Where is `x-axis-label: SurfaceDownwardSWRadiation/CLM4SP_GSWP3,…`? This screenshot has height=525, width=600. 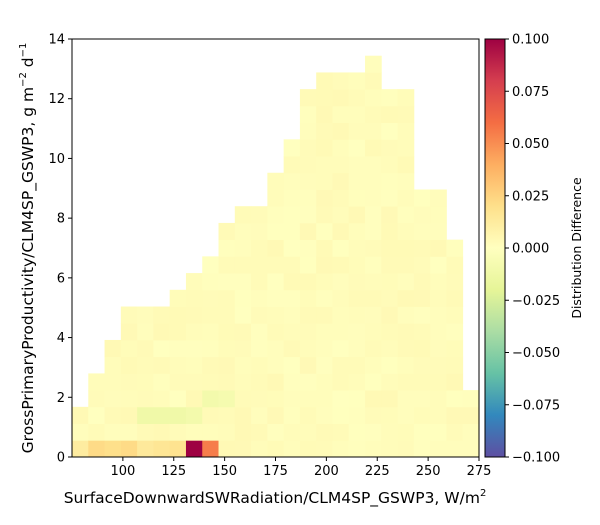
x-axis-label: SurfaceDownwardSWRadiation/CLM4SP_GSWP3,… is located at coordinates (275, 498).